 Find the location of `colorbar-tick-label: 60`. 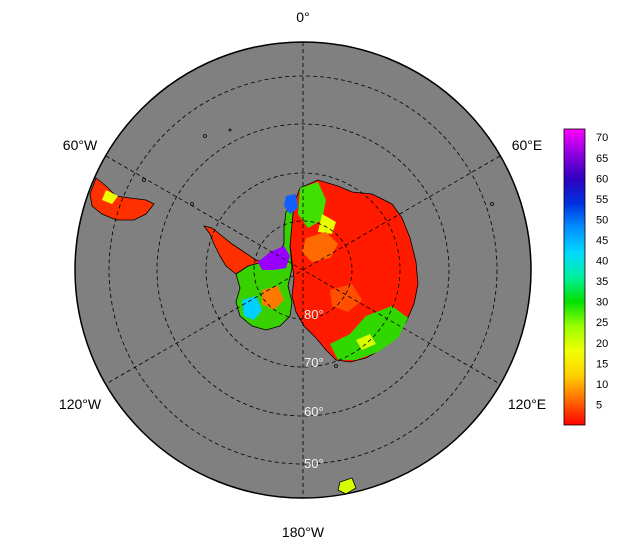

colorbar-tick-label: 60 is located at coordinates (602, 179).